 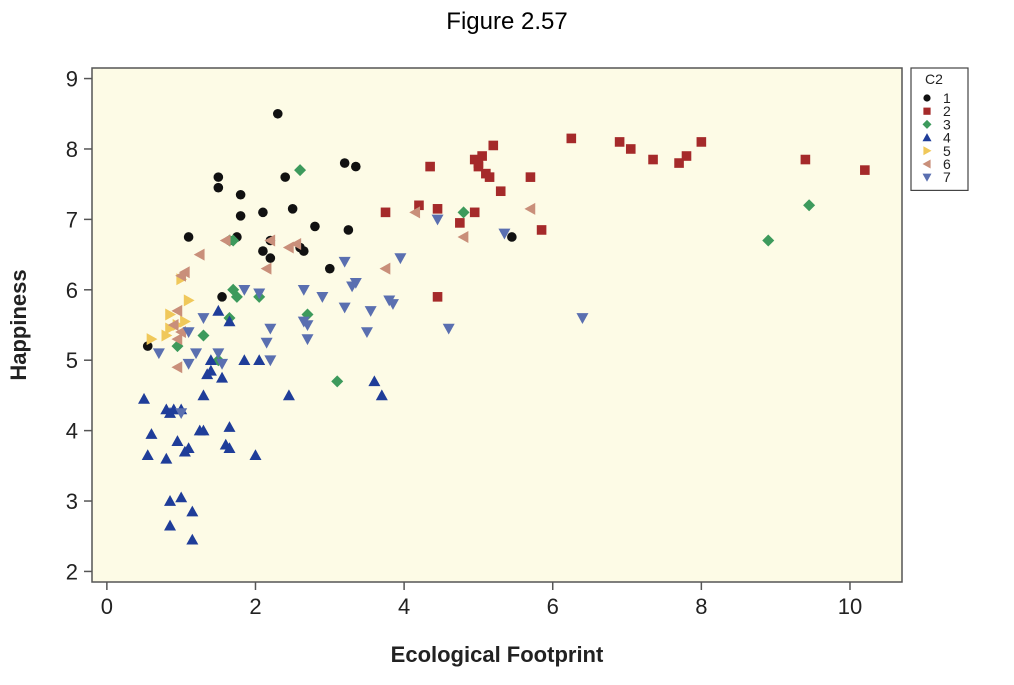 I want to click on y-tick-label: 5, so click(x=72, y=360).